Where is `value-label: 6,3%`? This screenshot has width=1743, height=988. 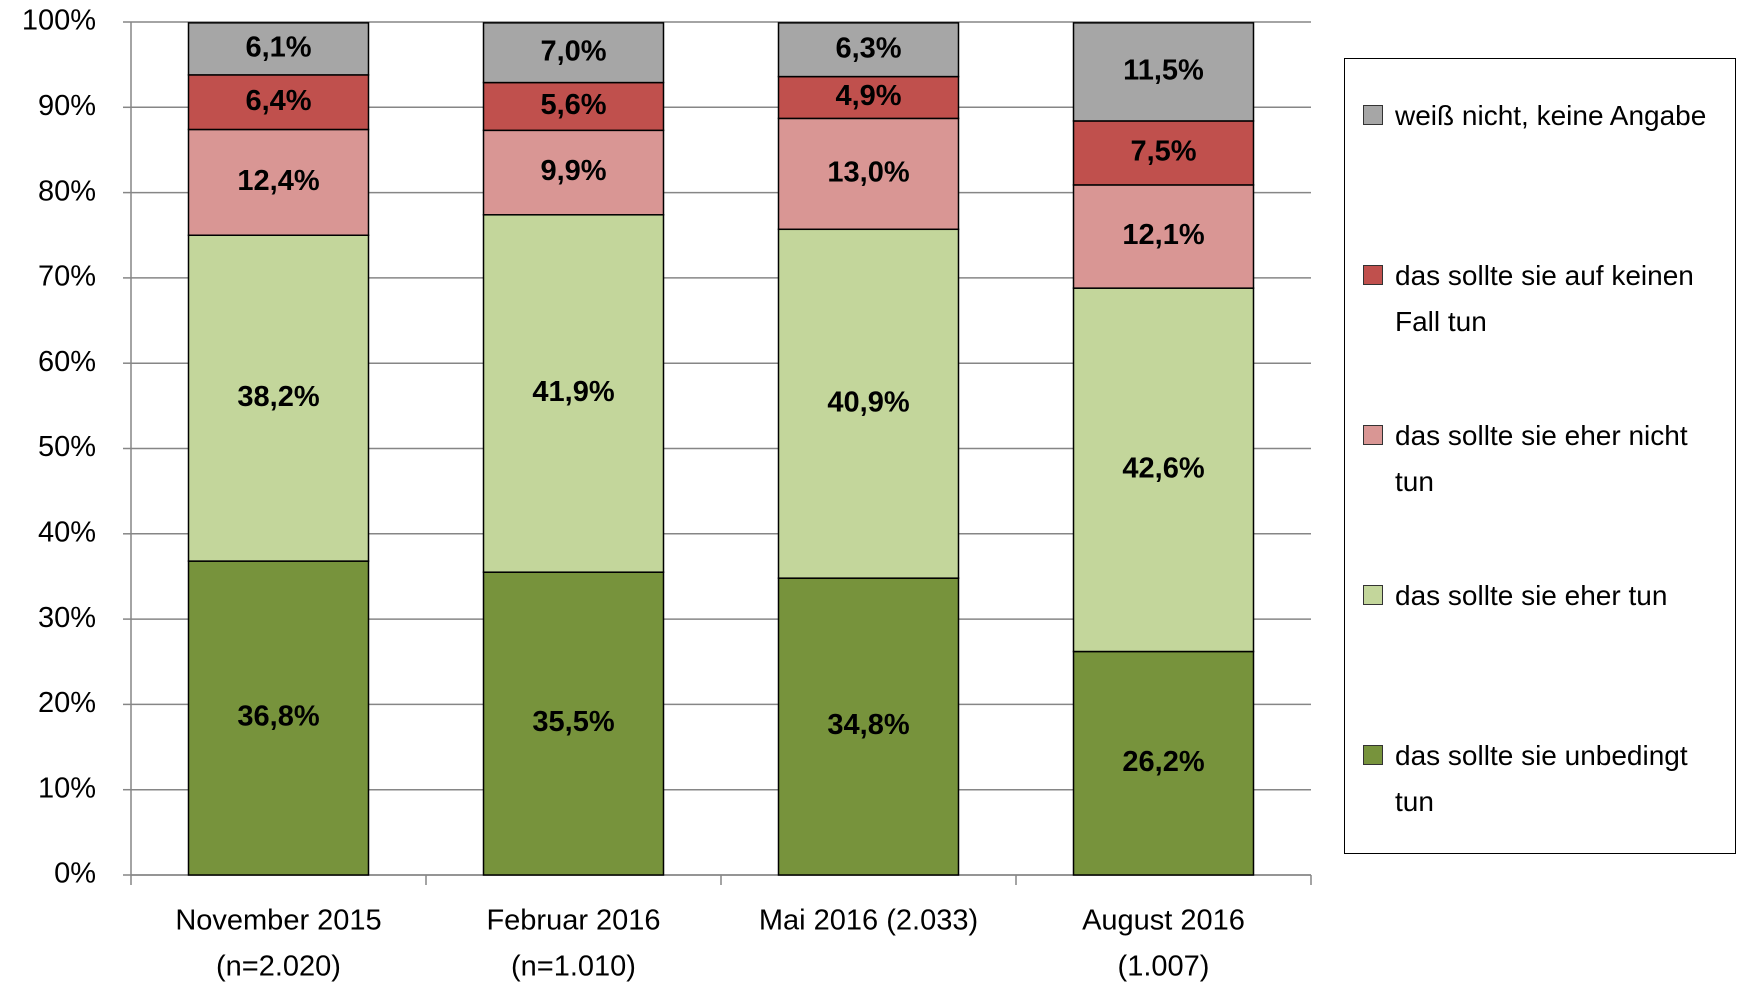 value-label: 6,3% is located at coordinates (868, 48).